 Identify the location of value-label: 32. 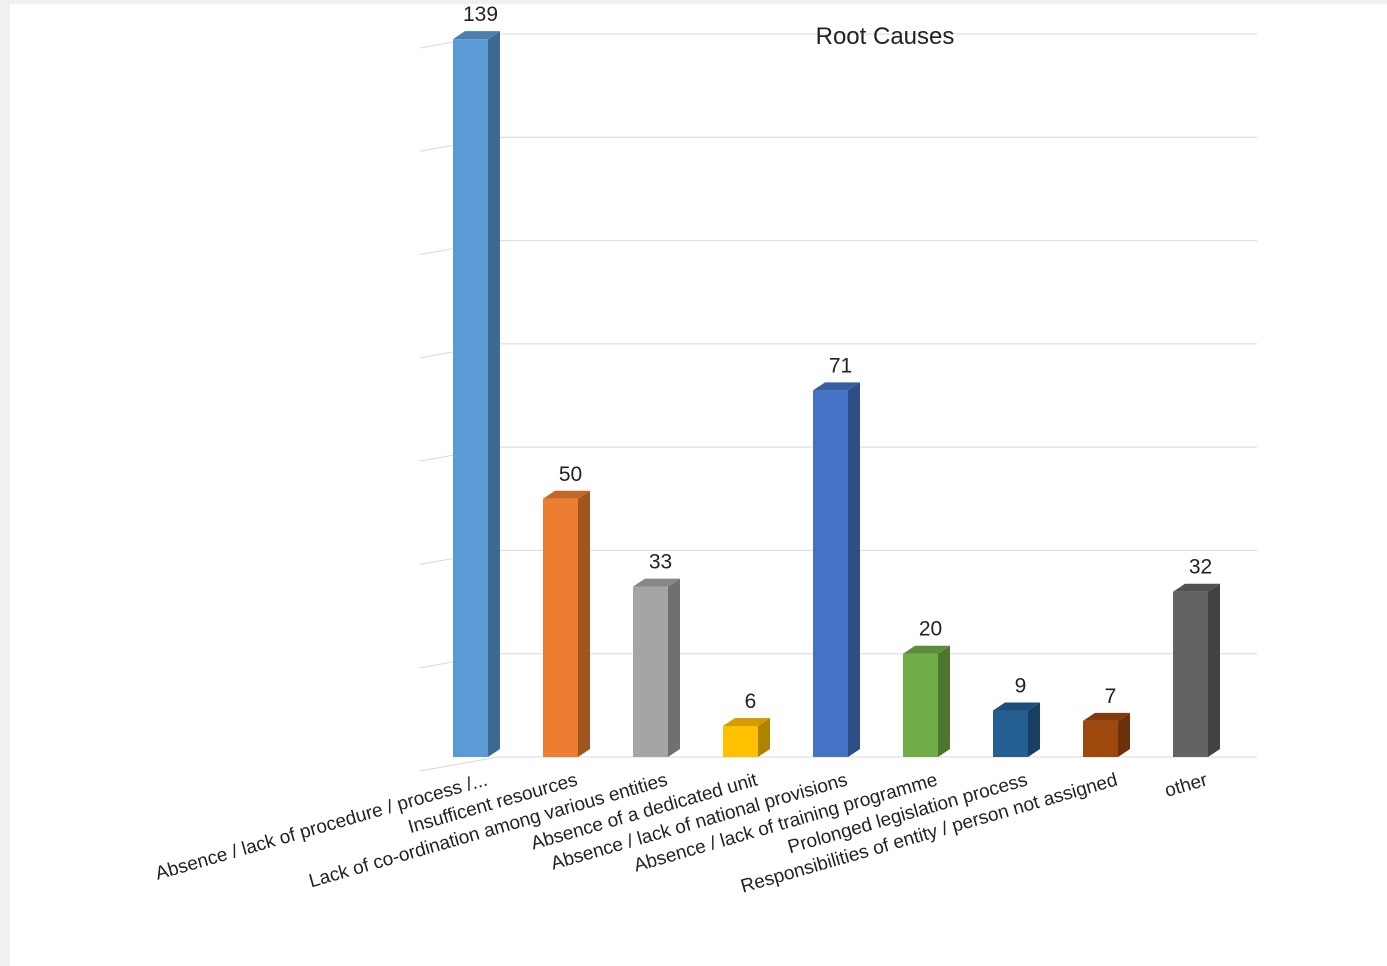
(1200, 567).